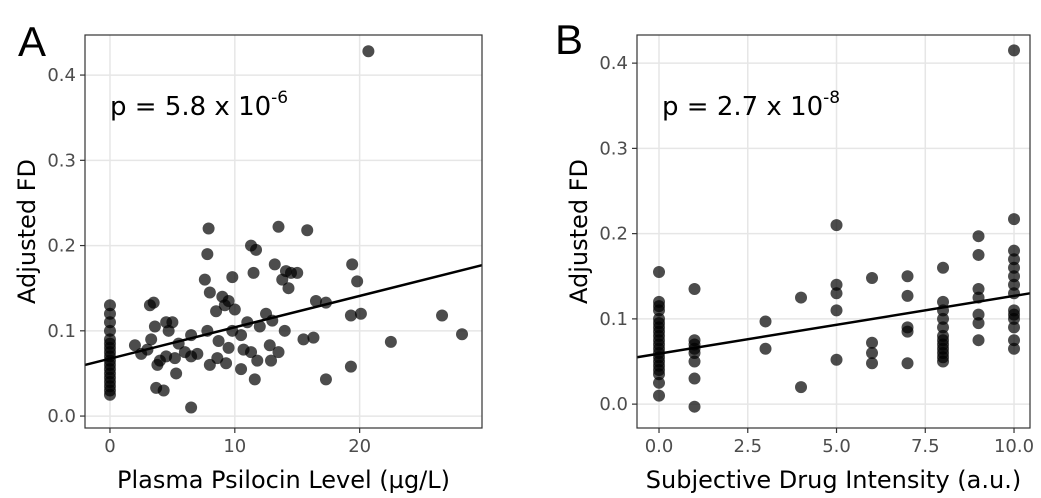 The image size is (1041, 498). Describe the element at coordinates (742, 107) in the screenshot. I see `annotation-text: p = 2.7 x 10` at that location.